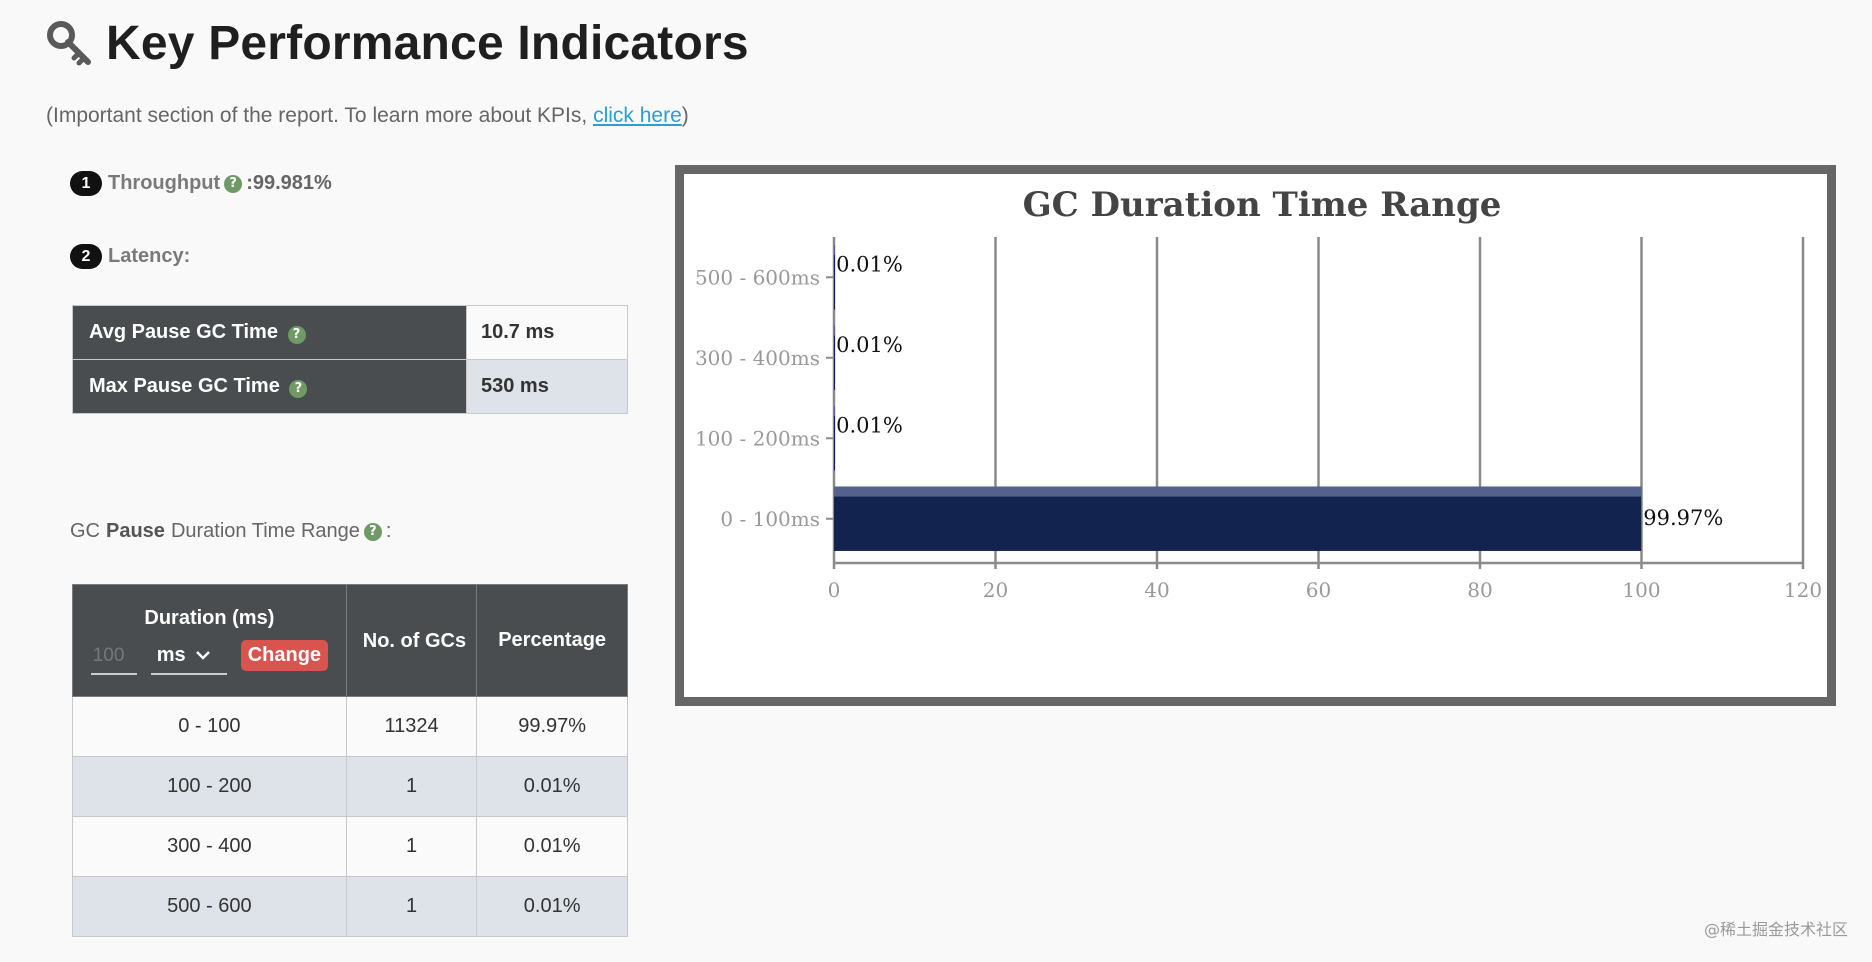  What do you see at coordinates (1775, 929) in the screenshot?
I see `watermark: @稀土掘金技术社区` at bounding box center [1775, 929].